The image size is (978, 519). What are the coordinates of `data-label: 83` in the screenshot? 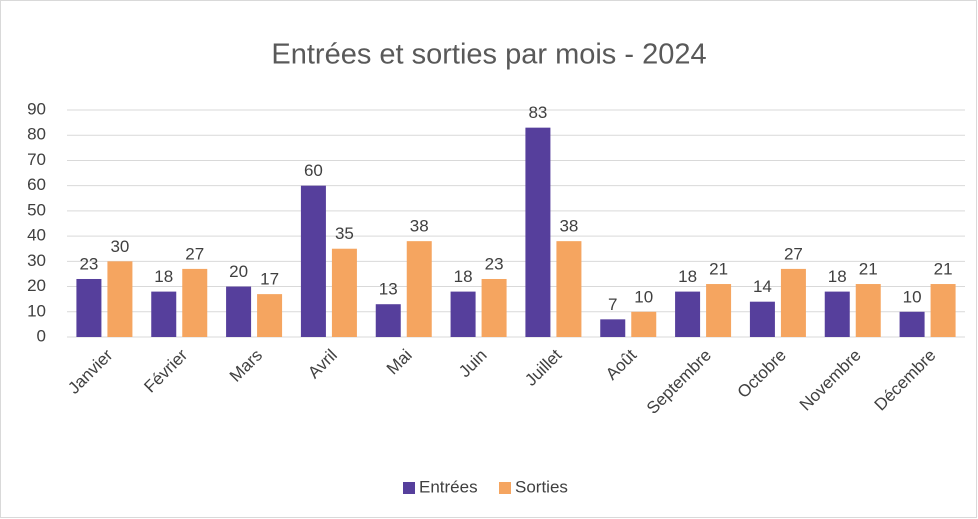 It's located at (537, 112).